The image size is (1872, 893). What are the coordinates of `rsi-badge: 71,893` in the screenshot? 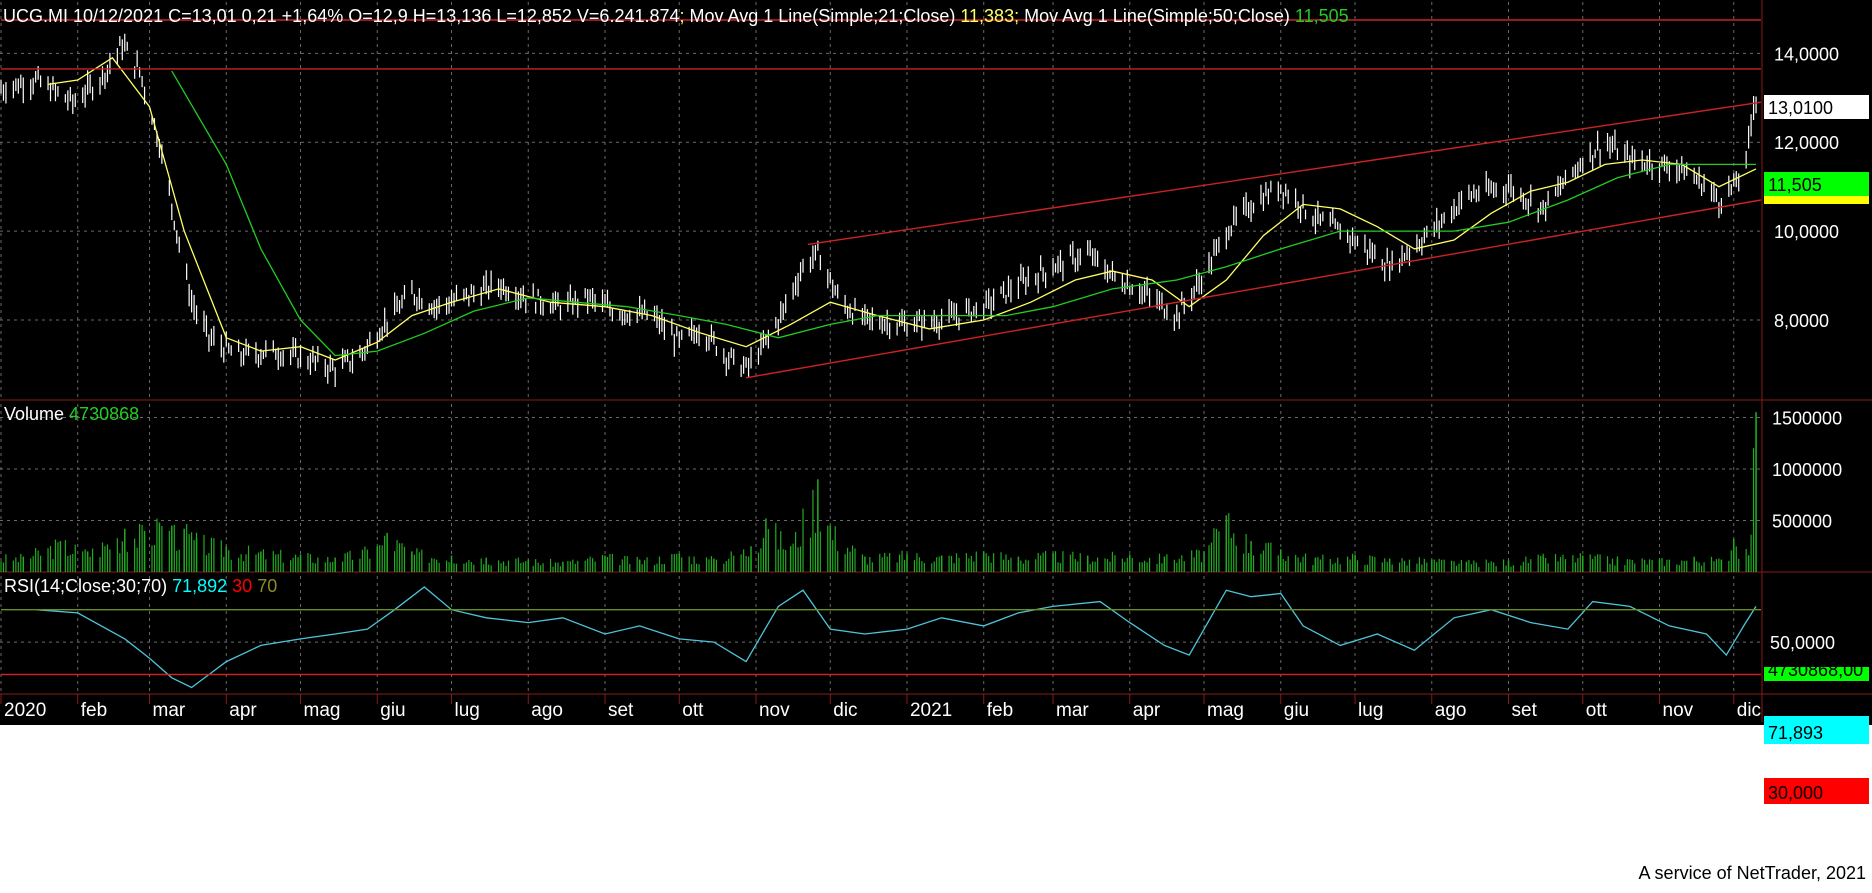 It's located at (1795, 733).